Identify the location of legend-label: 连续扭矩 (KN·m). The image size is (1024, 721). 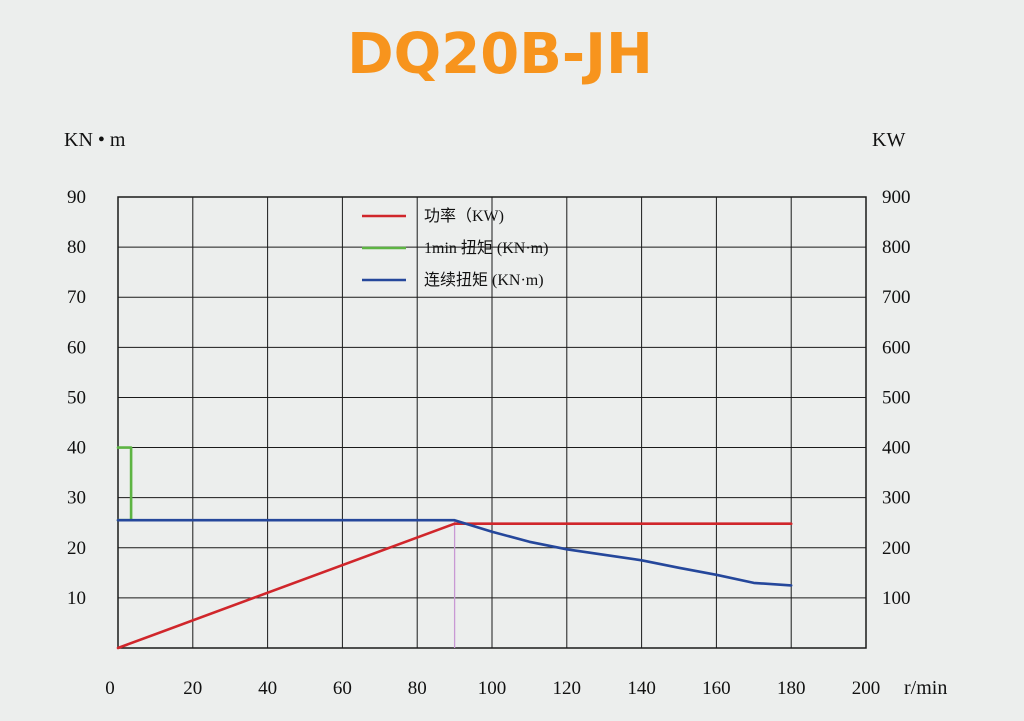
(484, 280).